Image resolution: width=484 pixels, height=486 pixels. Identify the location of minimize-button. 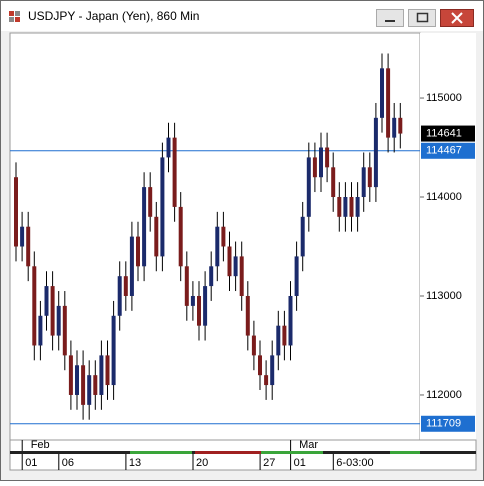
(390, 18).